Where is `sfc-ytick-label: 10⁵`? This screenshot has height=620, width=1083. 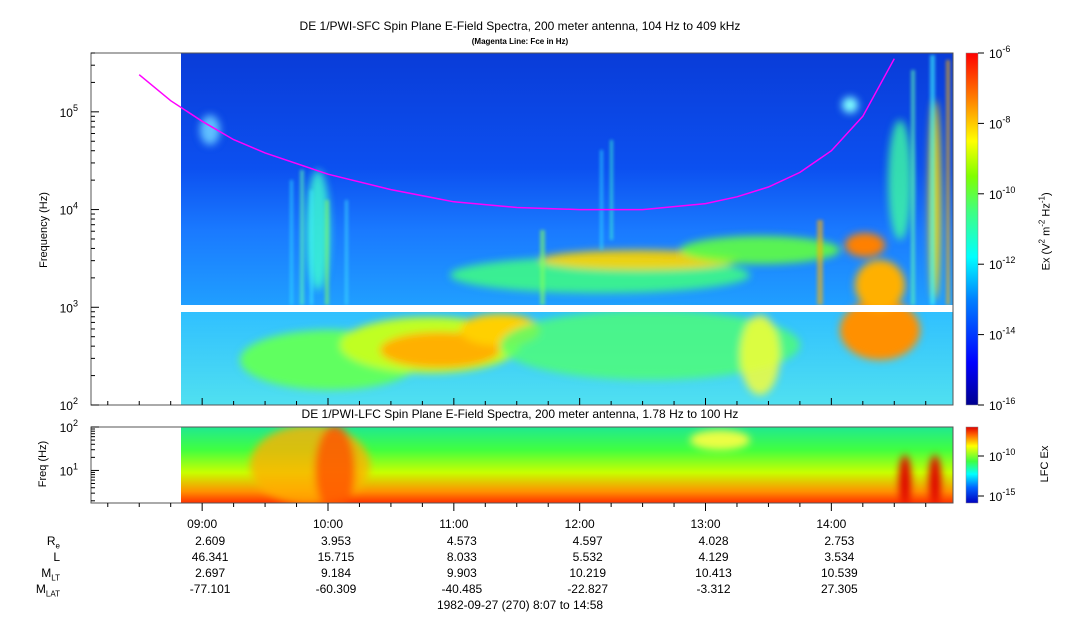
sfc-ytick-label: 10⁵ is located at coordinates (69, 111).